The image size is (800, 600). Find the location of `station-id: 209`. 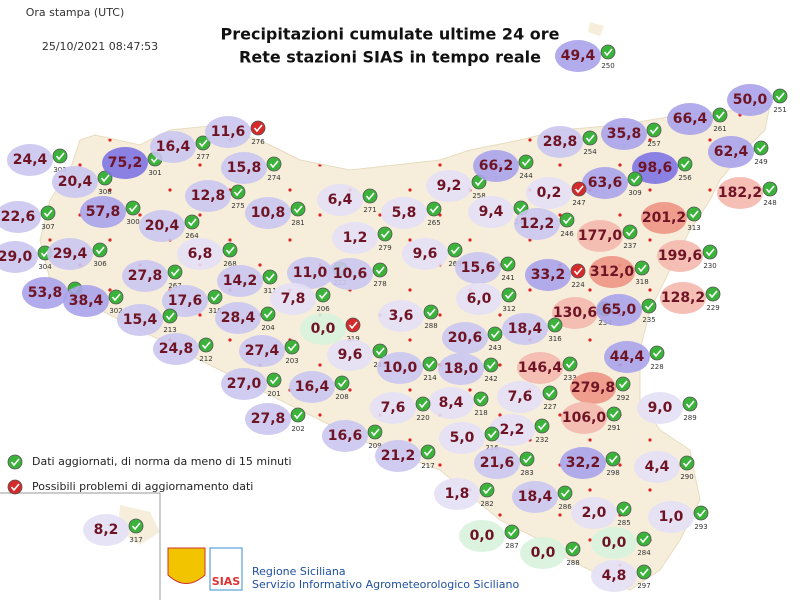

station-id: 209 is located at coordinates (374, 446).